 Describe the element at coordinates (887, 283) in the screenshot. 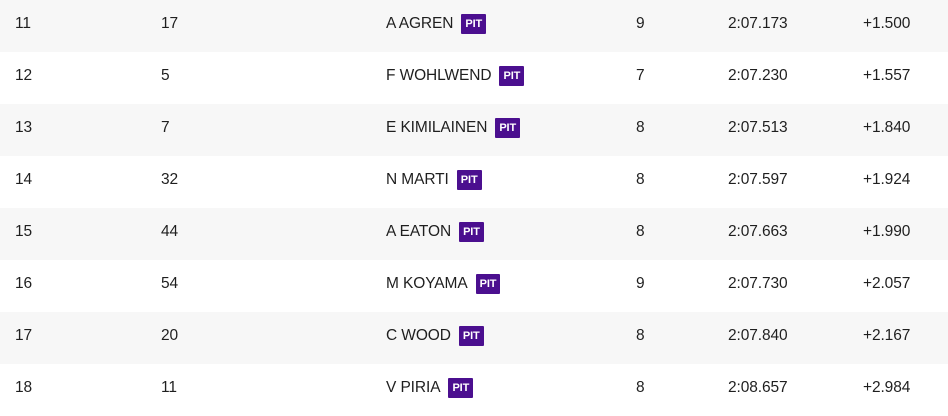

I see `gap-cell: +2.057` at that location.